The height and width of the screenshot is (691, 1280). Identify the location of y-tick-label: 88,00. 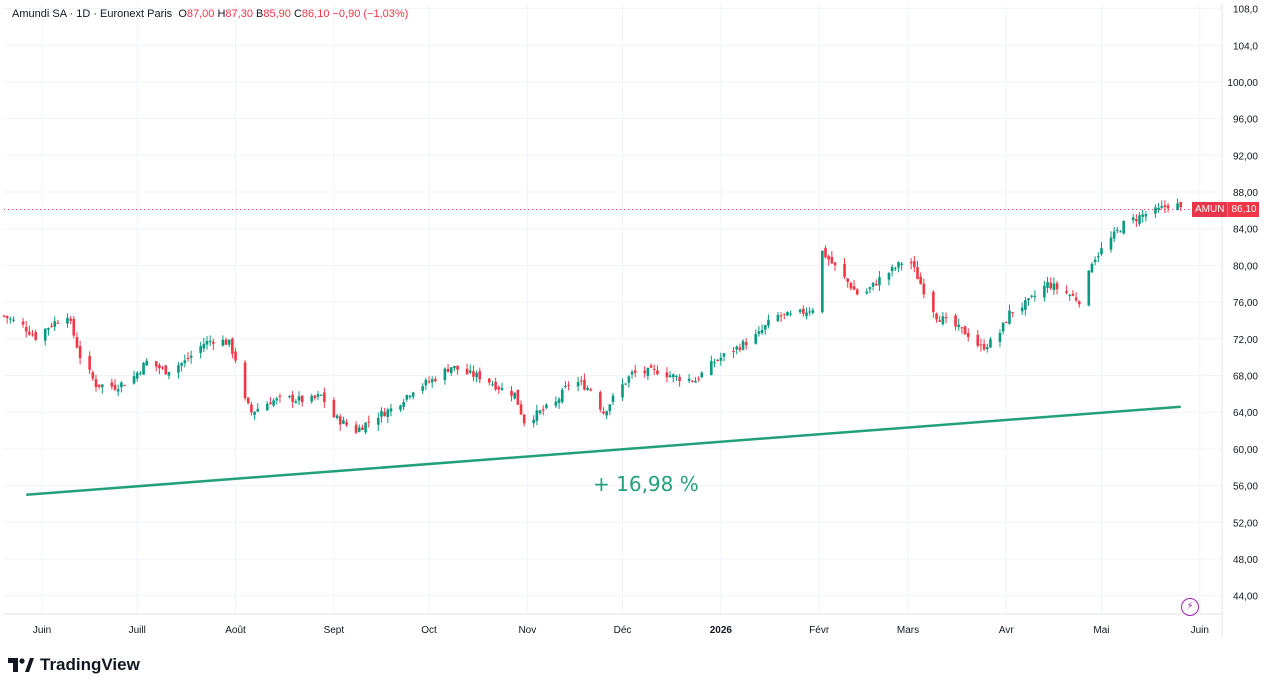
(1245, 193).